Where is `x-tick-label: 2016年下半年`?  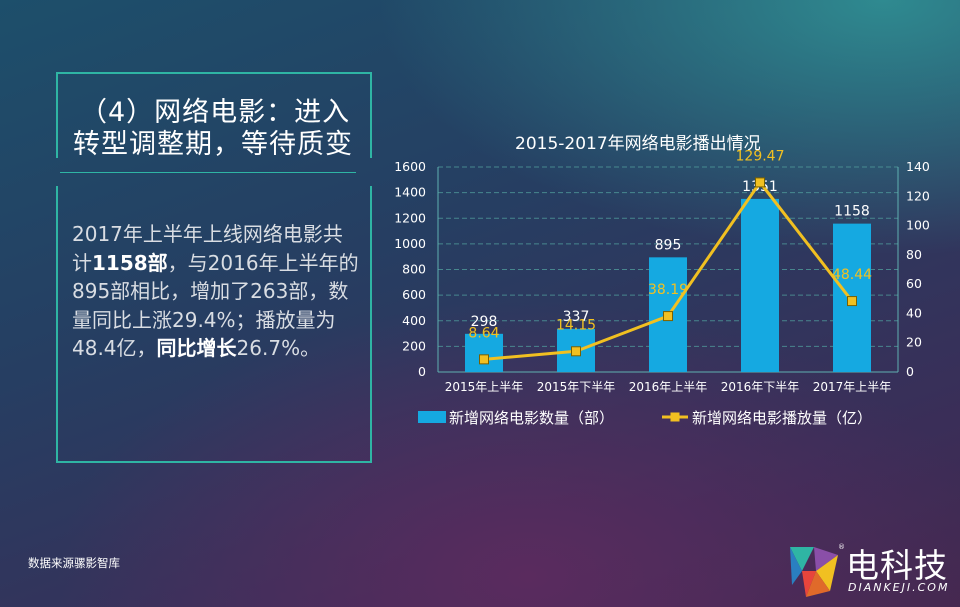 x-tick-label: 2016年下半年 is located at coordinates (760, 387).